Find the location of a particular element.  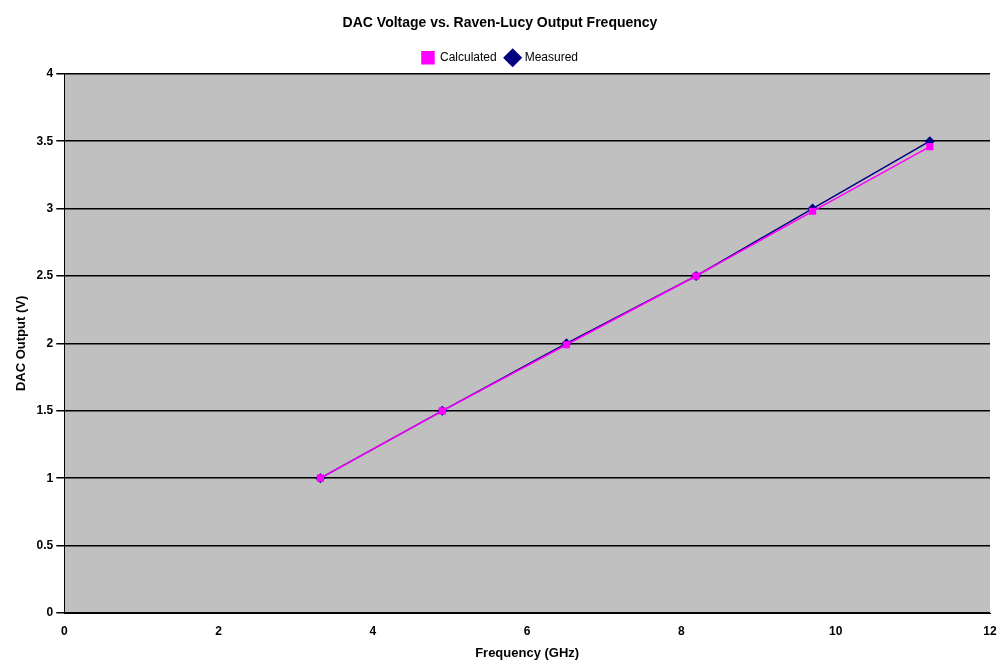

y-tick-label: 0 is located at coordinates (50, 612).